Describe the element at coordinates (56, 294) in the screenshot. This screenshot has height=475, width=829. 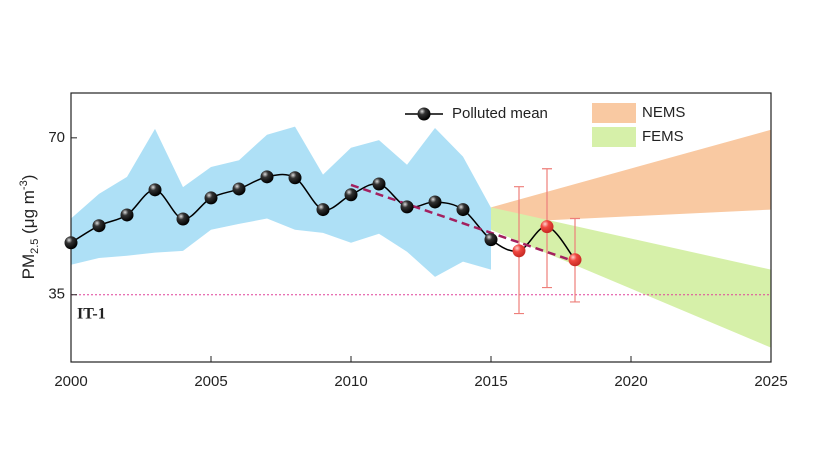
I see `y-tick-label: 35` at that location.